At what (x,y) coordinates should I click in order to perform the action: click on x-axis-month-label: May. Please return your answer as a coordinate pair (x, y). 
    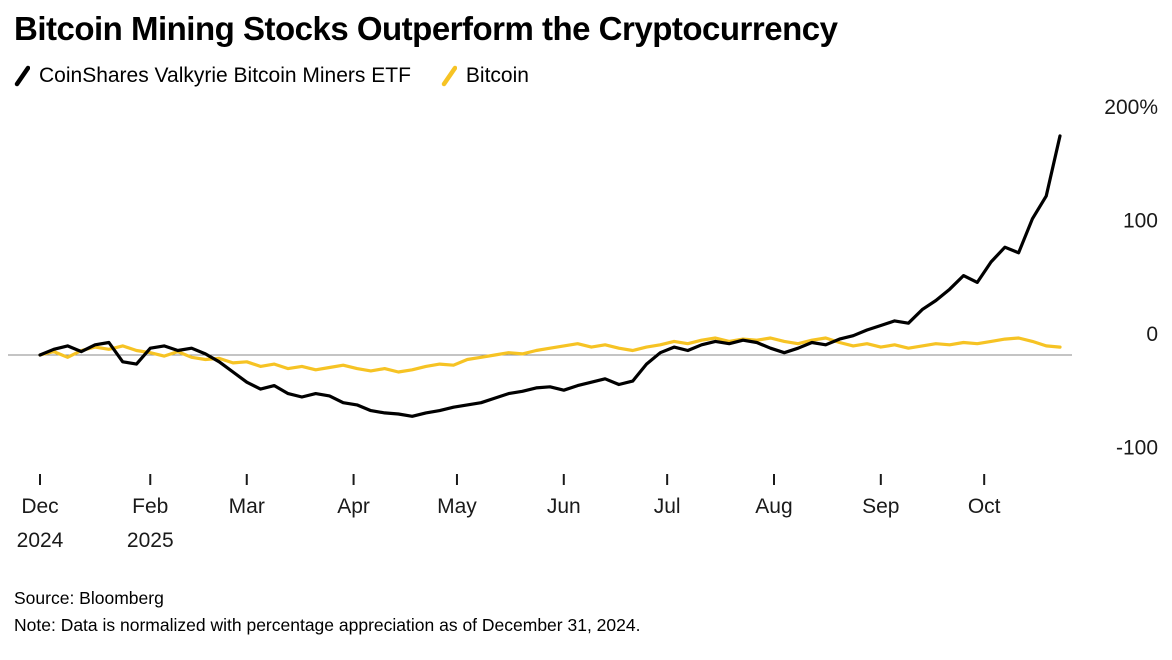
    Looking at the image, I should click on (457, 506).